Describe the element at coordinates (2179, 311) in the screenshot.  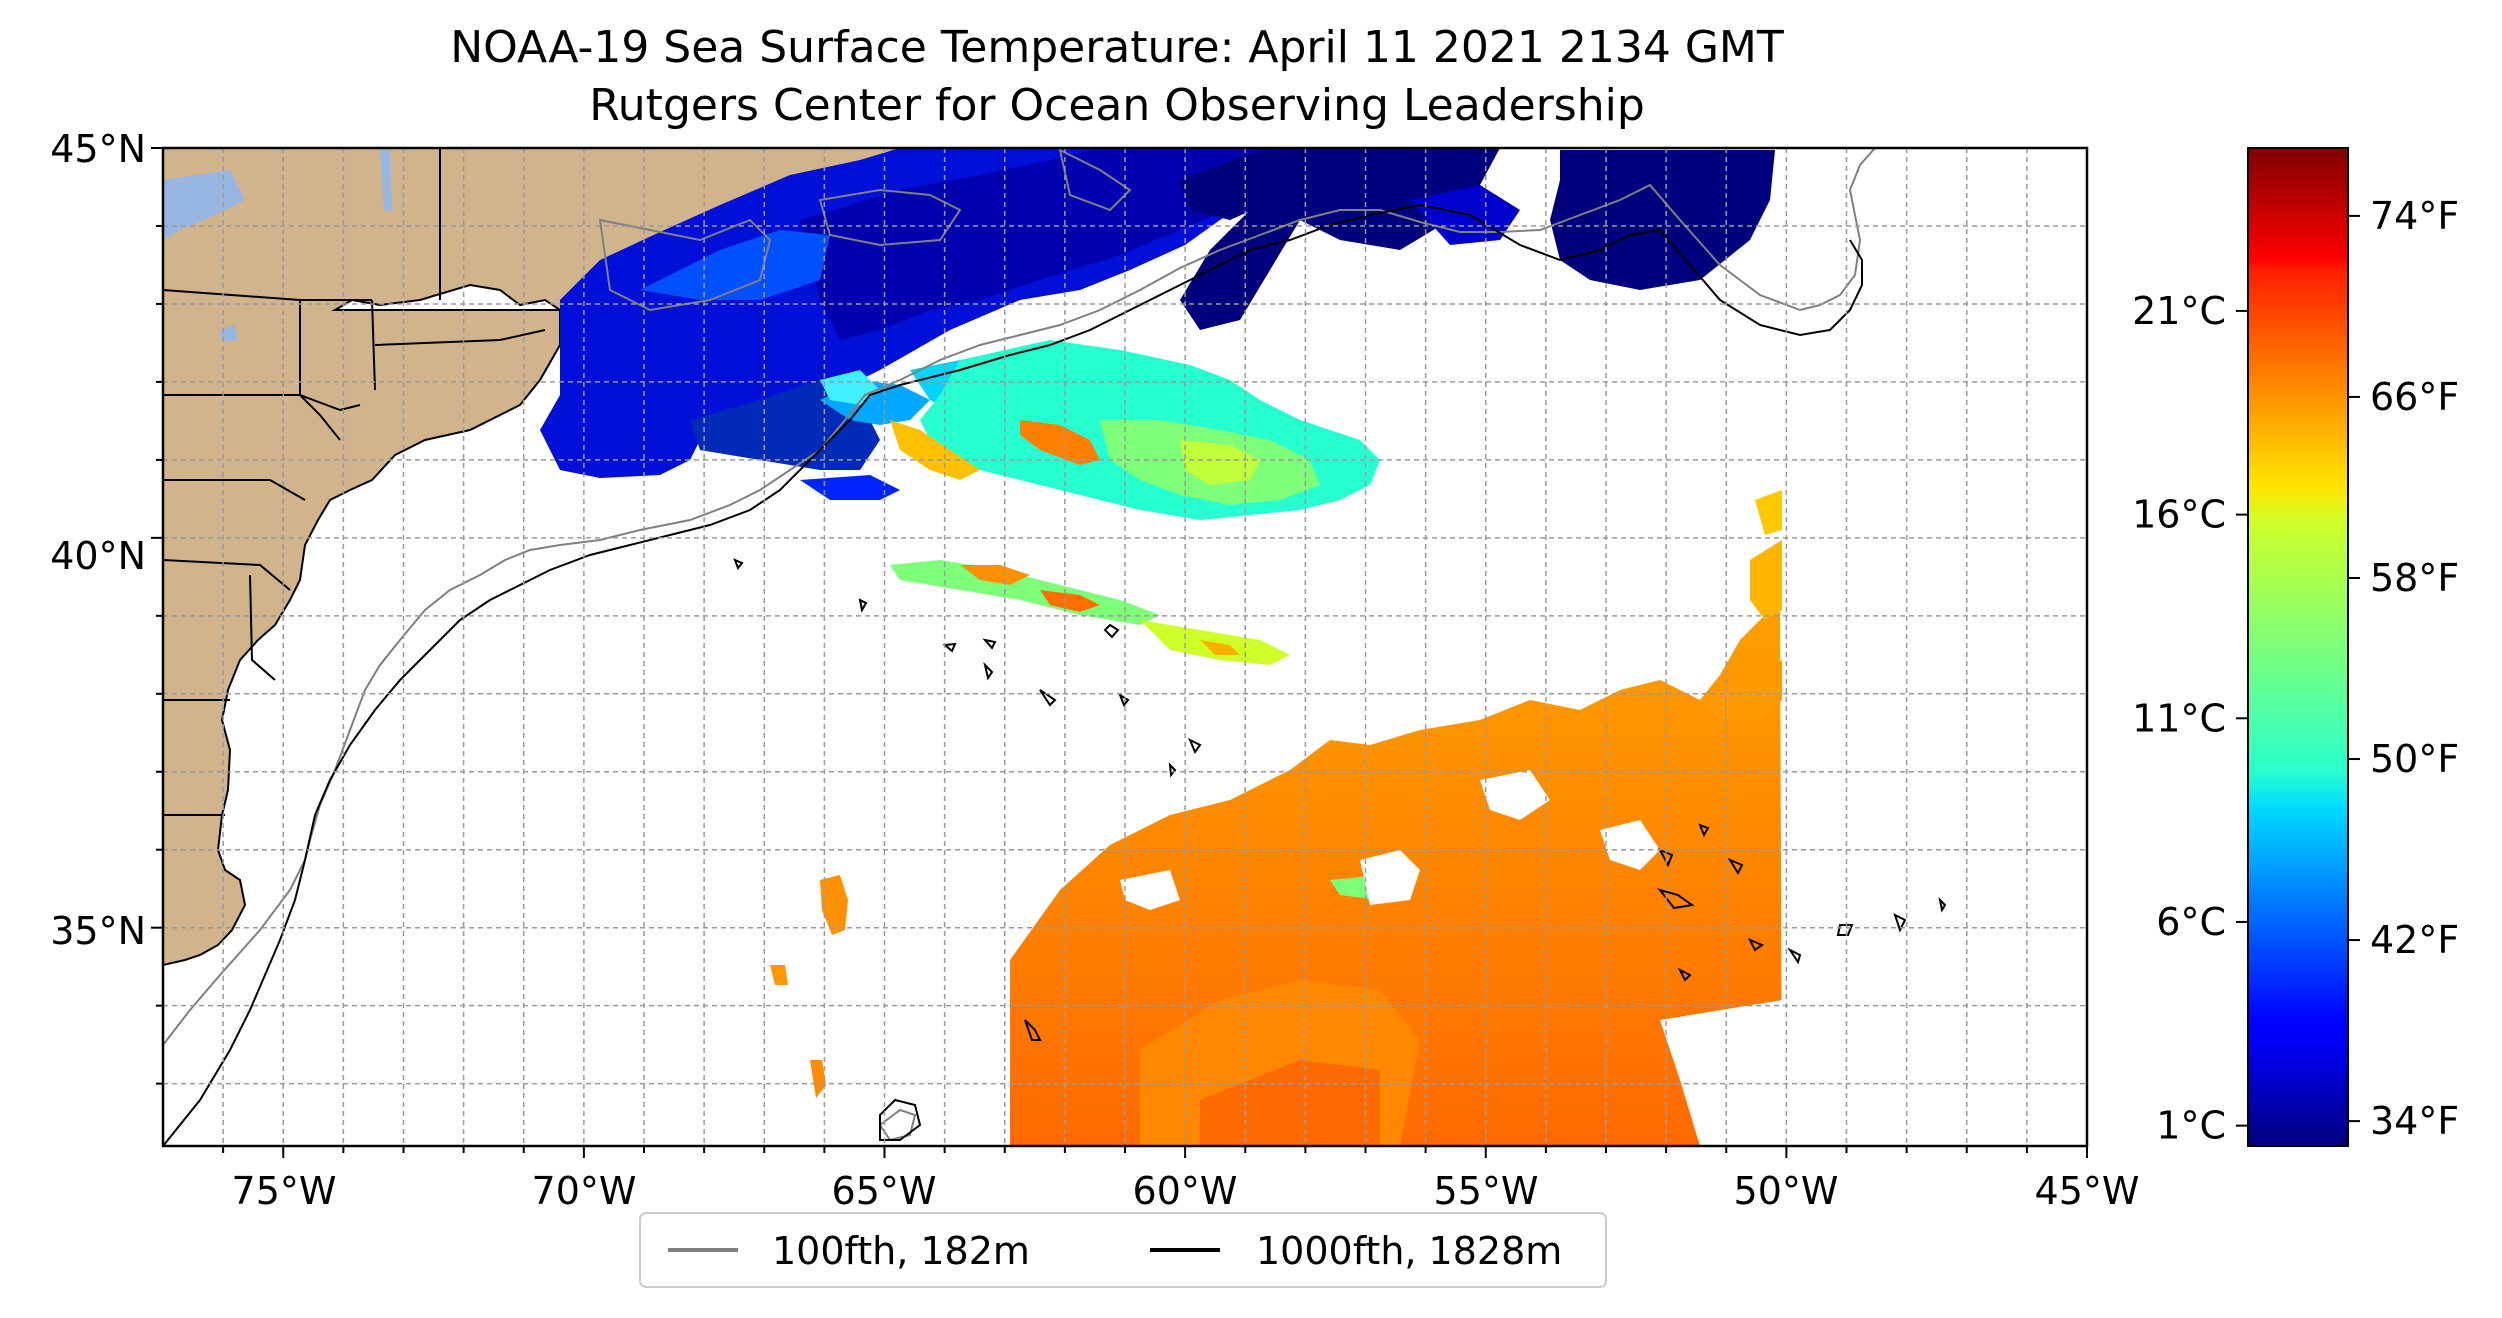
I see `colorbar-celsius-label: 21°C` at that location.